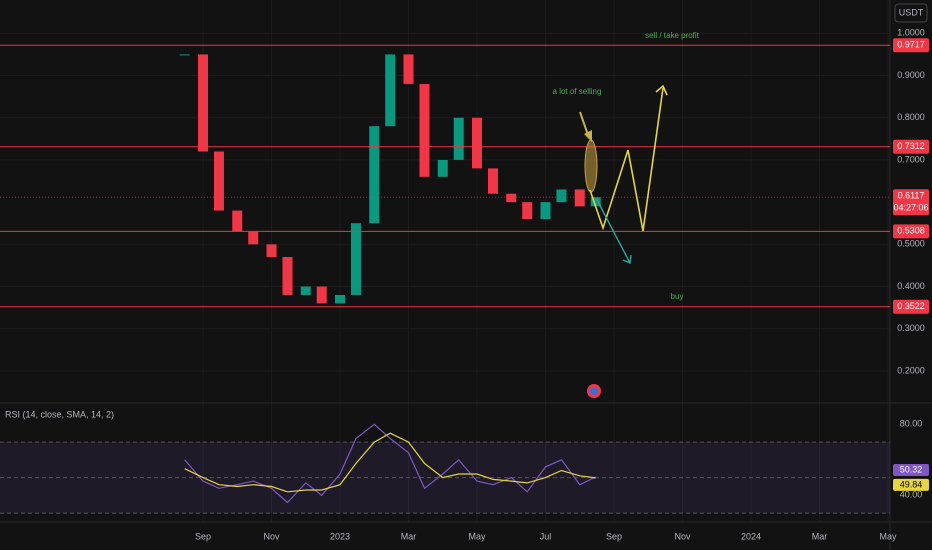 This screenshot has height=550, width=932. I want to click on last-price-label: 0.6117, so click(911, 196).